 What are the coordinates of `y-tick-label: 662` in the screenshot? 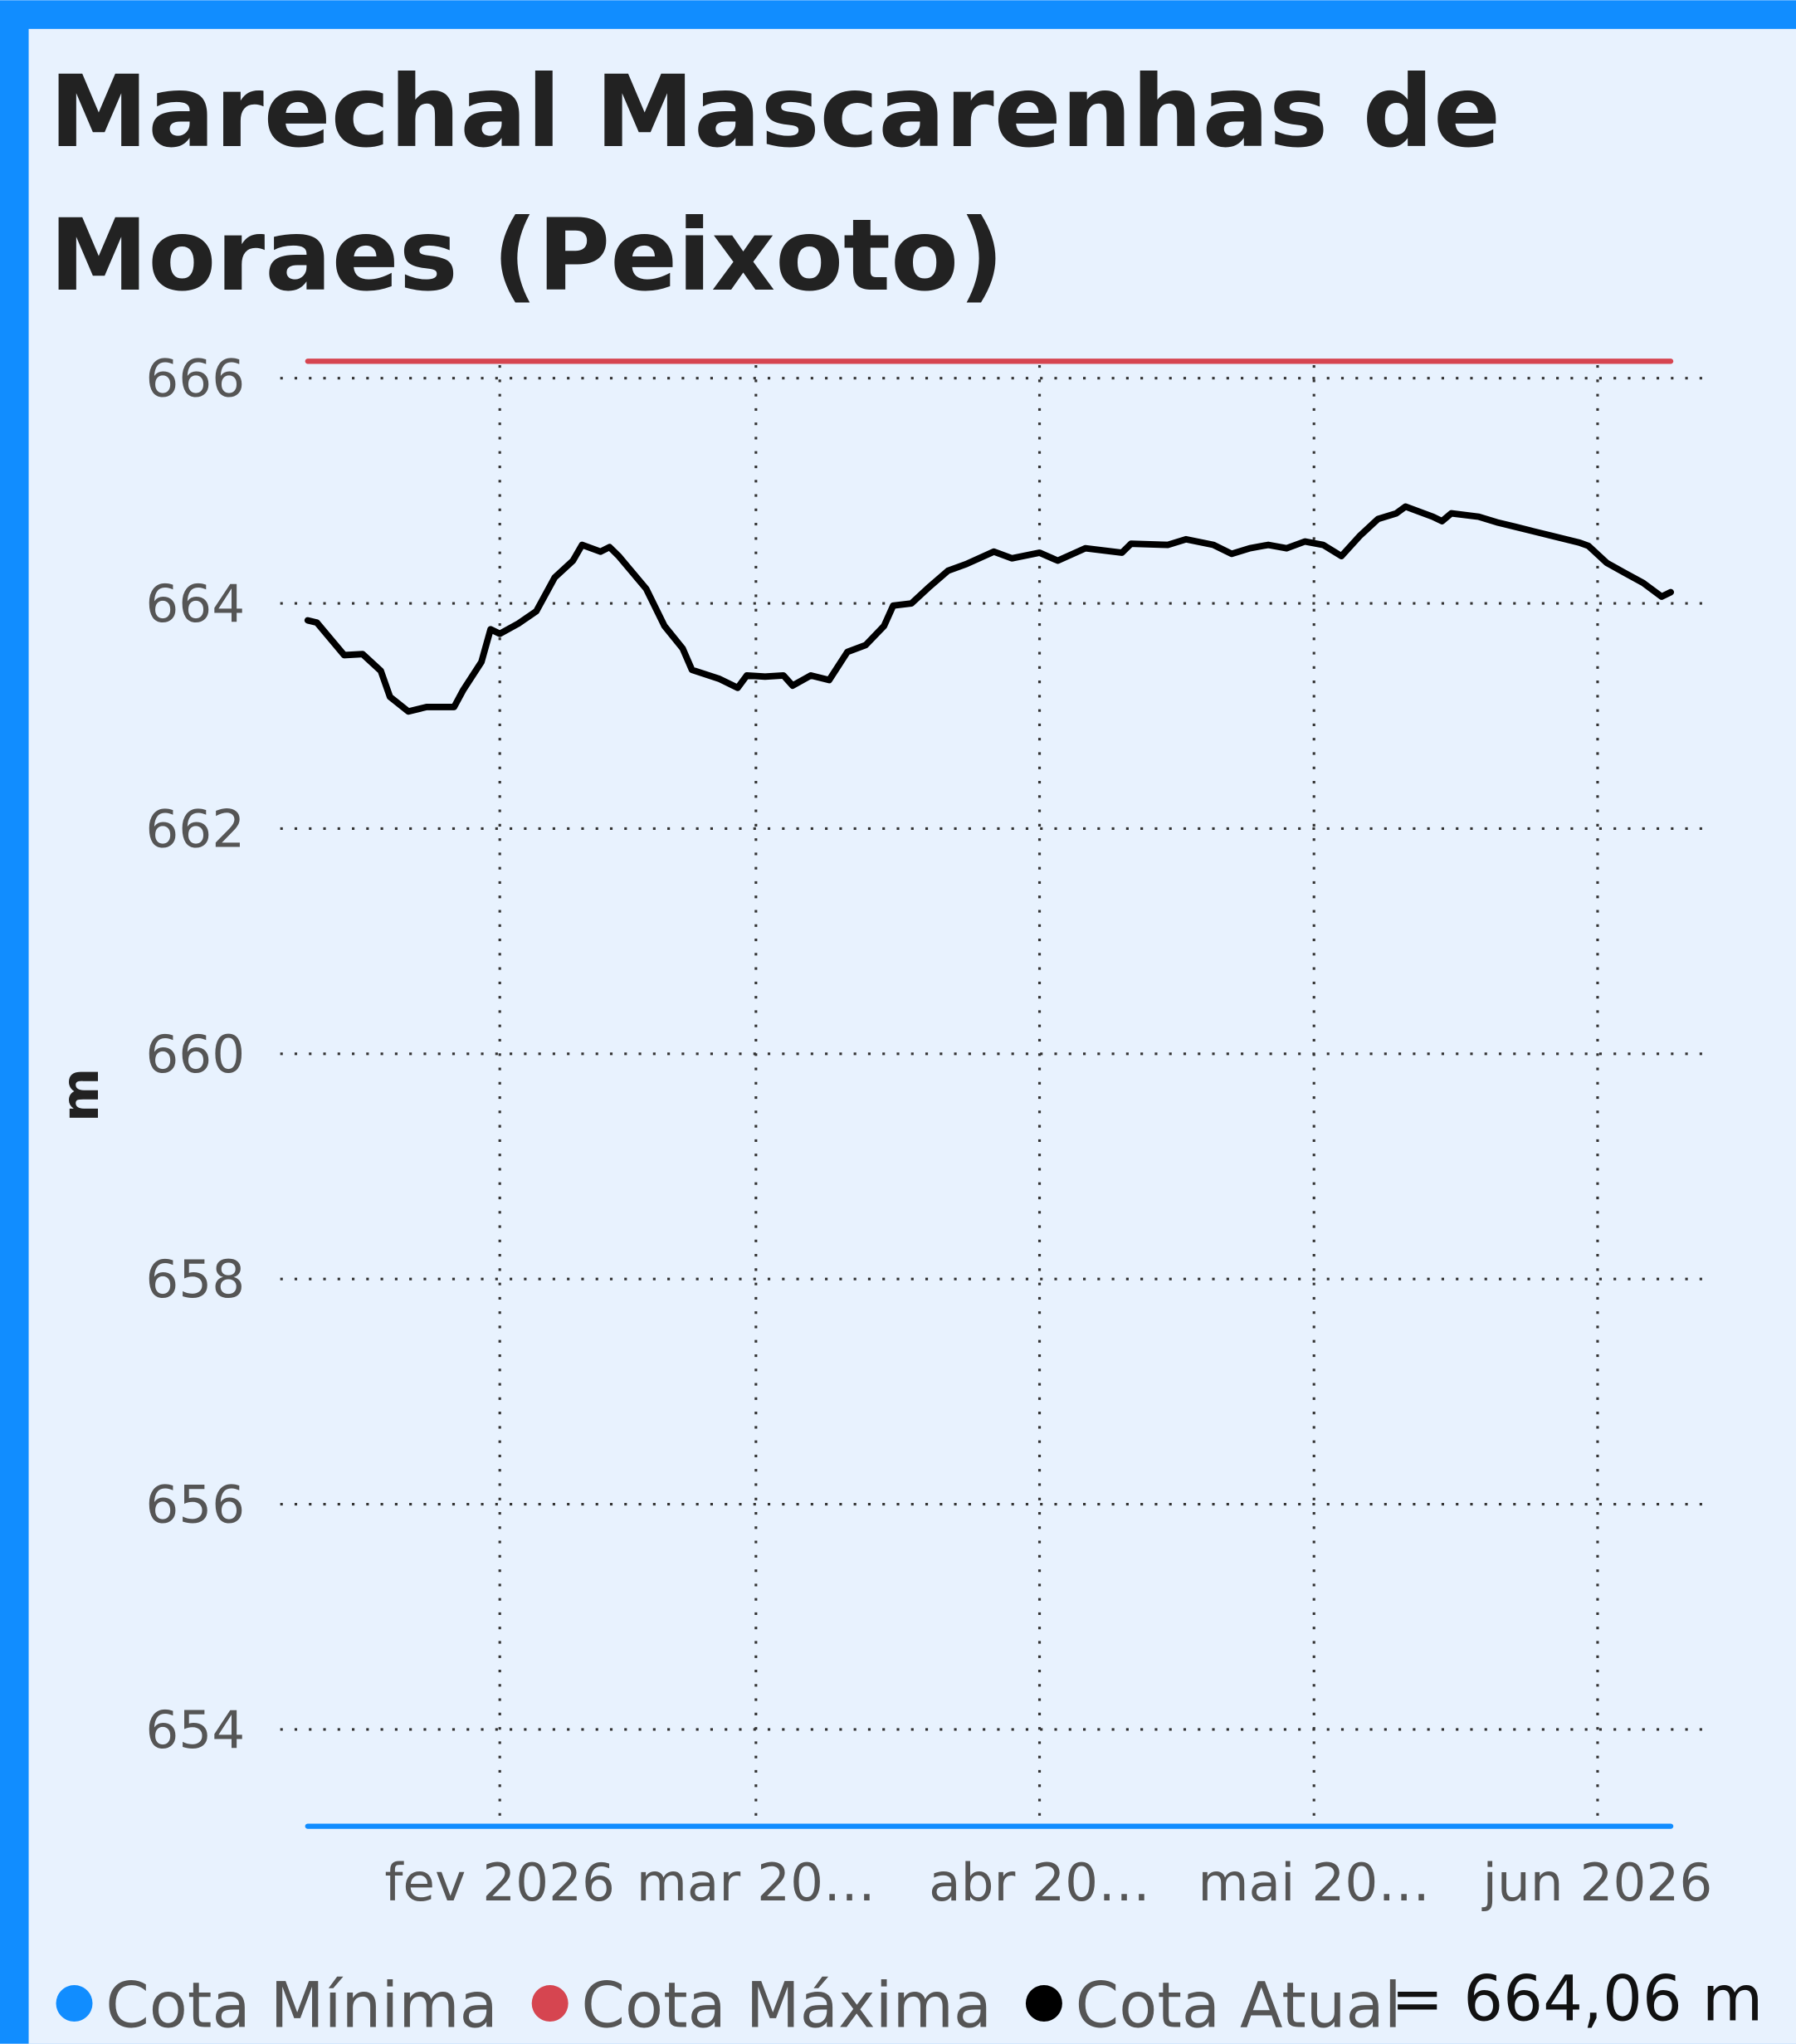 It's located at (195, 828).